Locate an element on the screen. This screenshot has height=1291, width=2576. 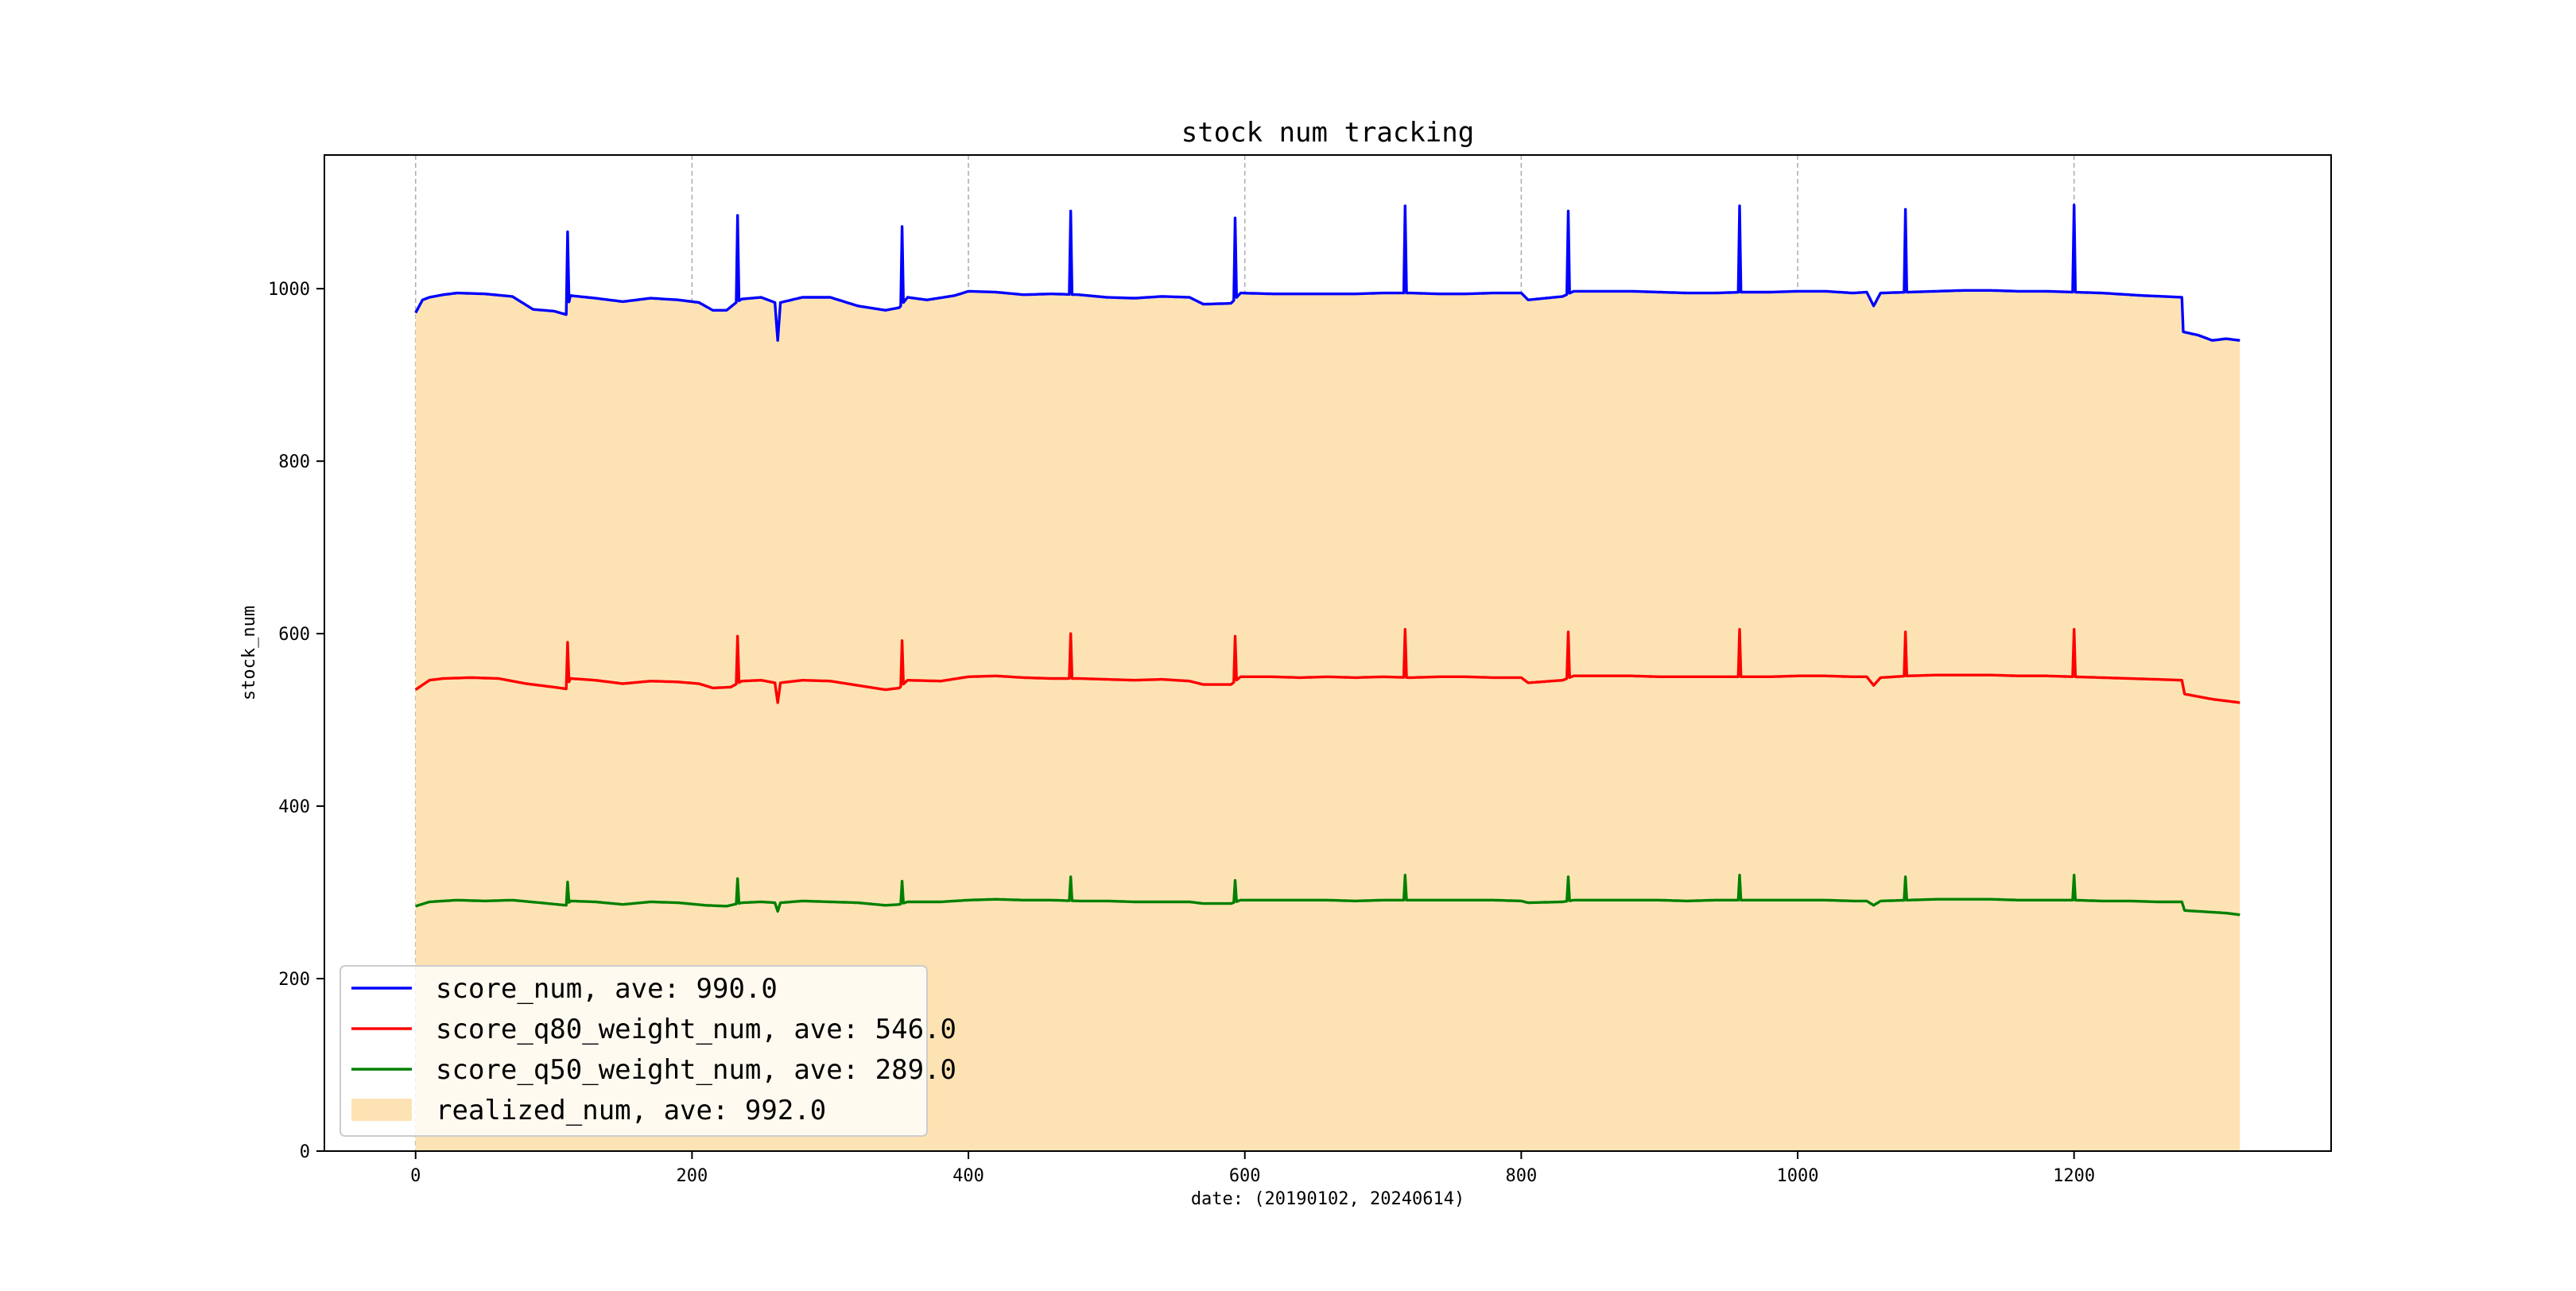
x-tick-label: 200 is located at coordinates (692, 1176).